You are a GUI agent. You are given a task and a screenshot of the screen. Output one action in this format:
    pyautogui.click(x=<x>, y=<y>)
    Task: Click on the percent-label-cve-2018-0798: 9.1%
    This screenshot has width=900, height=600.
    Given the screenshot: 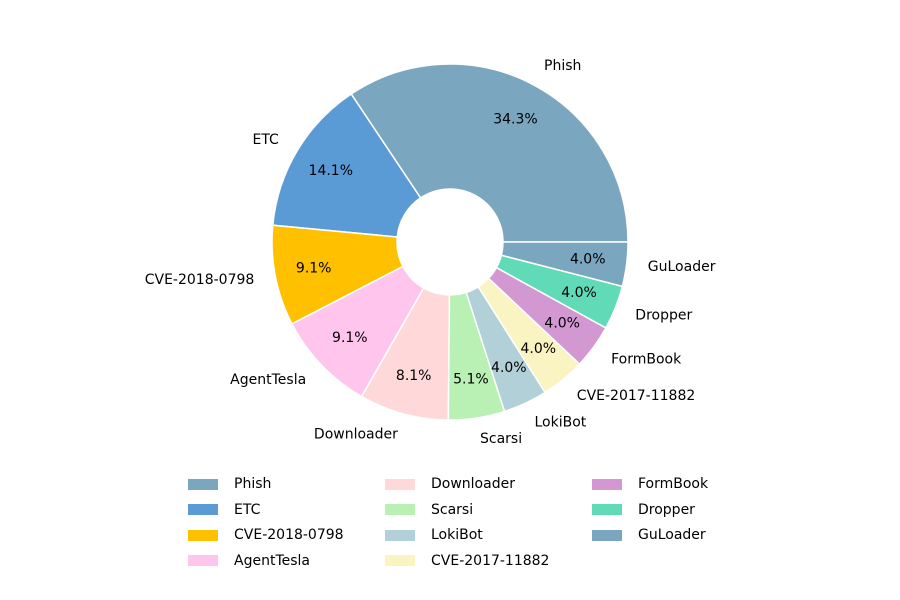 What is the action you would take?
    pyautogui.click(x=314, y=268)
    